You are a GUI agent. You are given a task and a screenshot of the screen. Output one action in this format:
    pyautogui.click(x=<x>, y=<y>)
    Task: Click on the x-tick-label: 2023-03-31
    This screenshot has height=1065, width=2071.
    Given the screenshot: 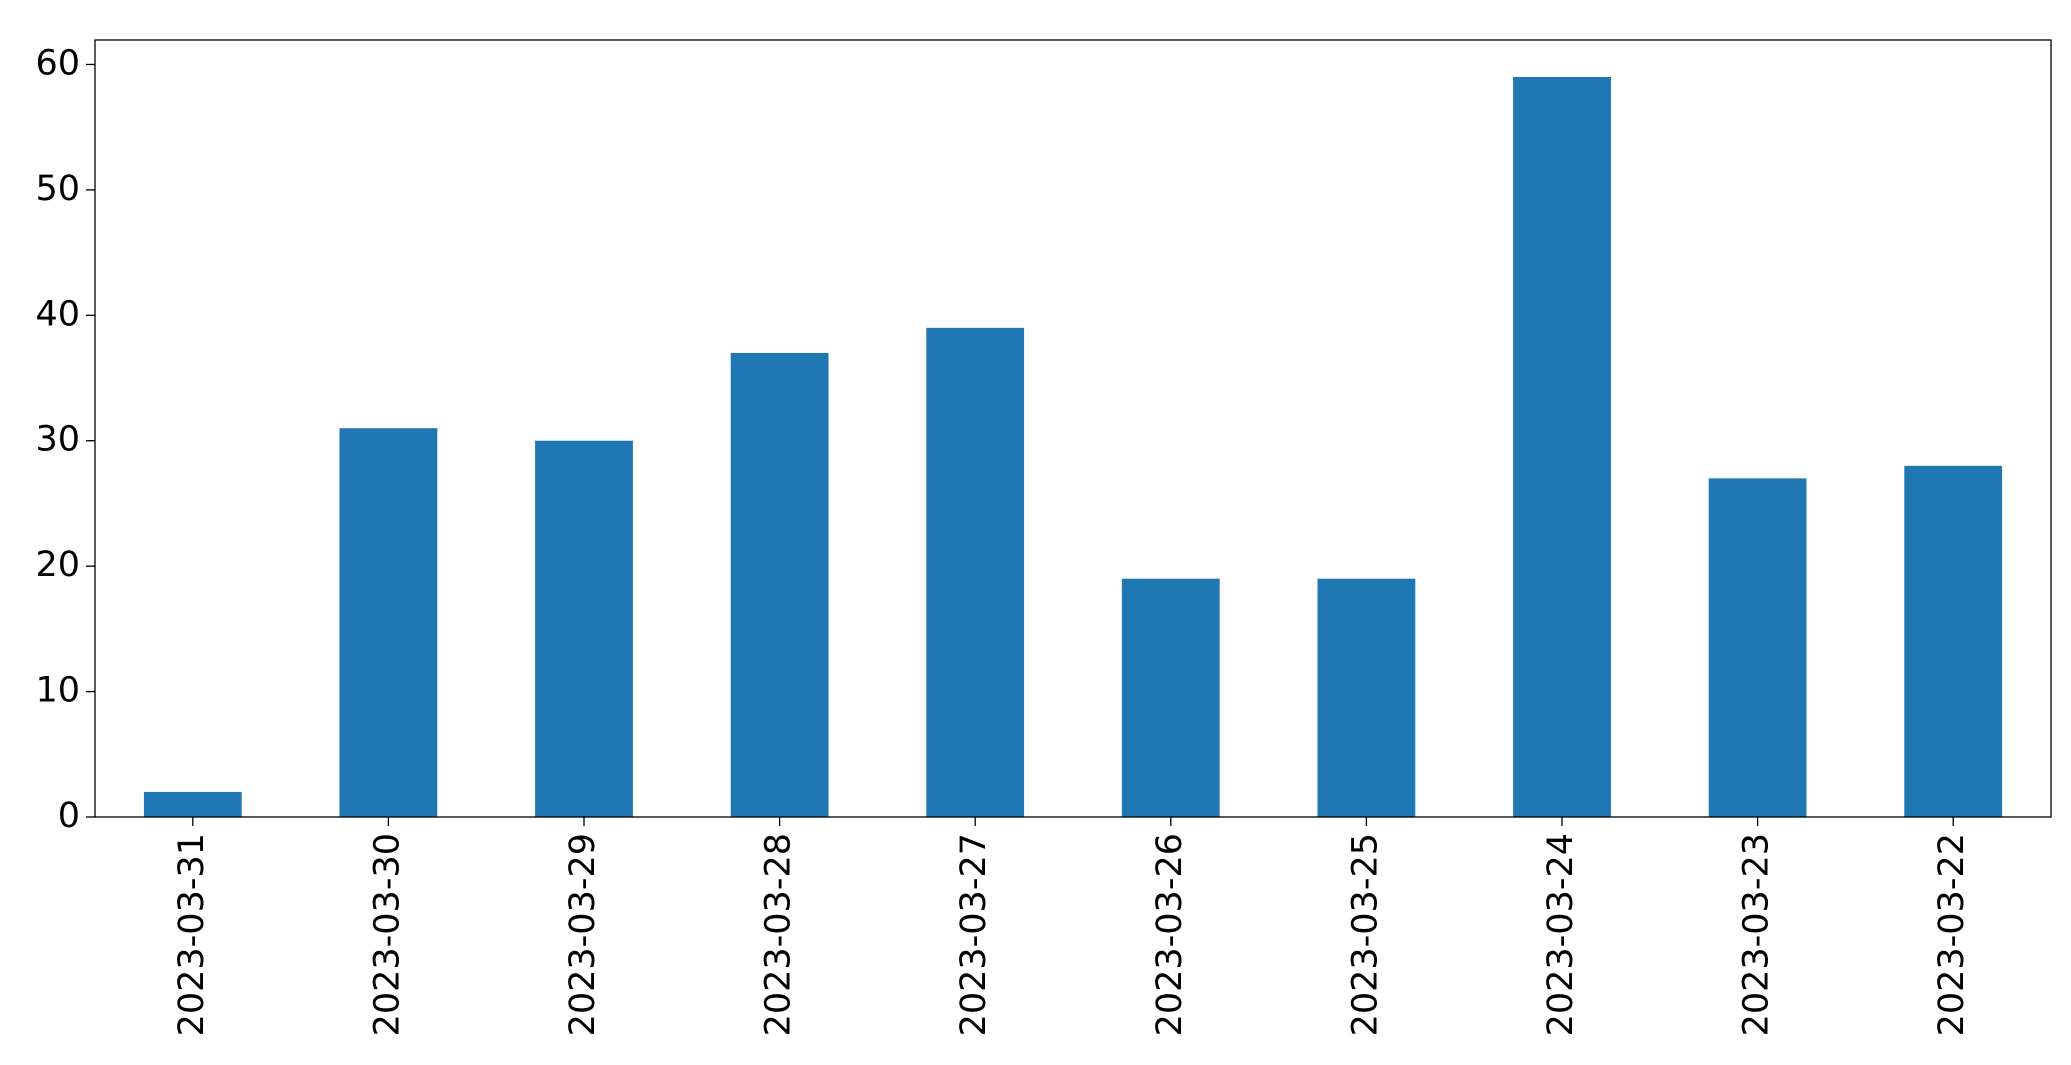 What is the action you would take?
    pyautogui.click(x=192, y=934)
    